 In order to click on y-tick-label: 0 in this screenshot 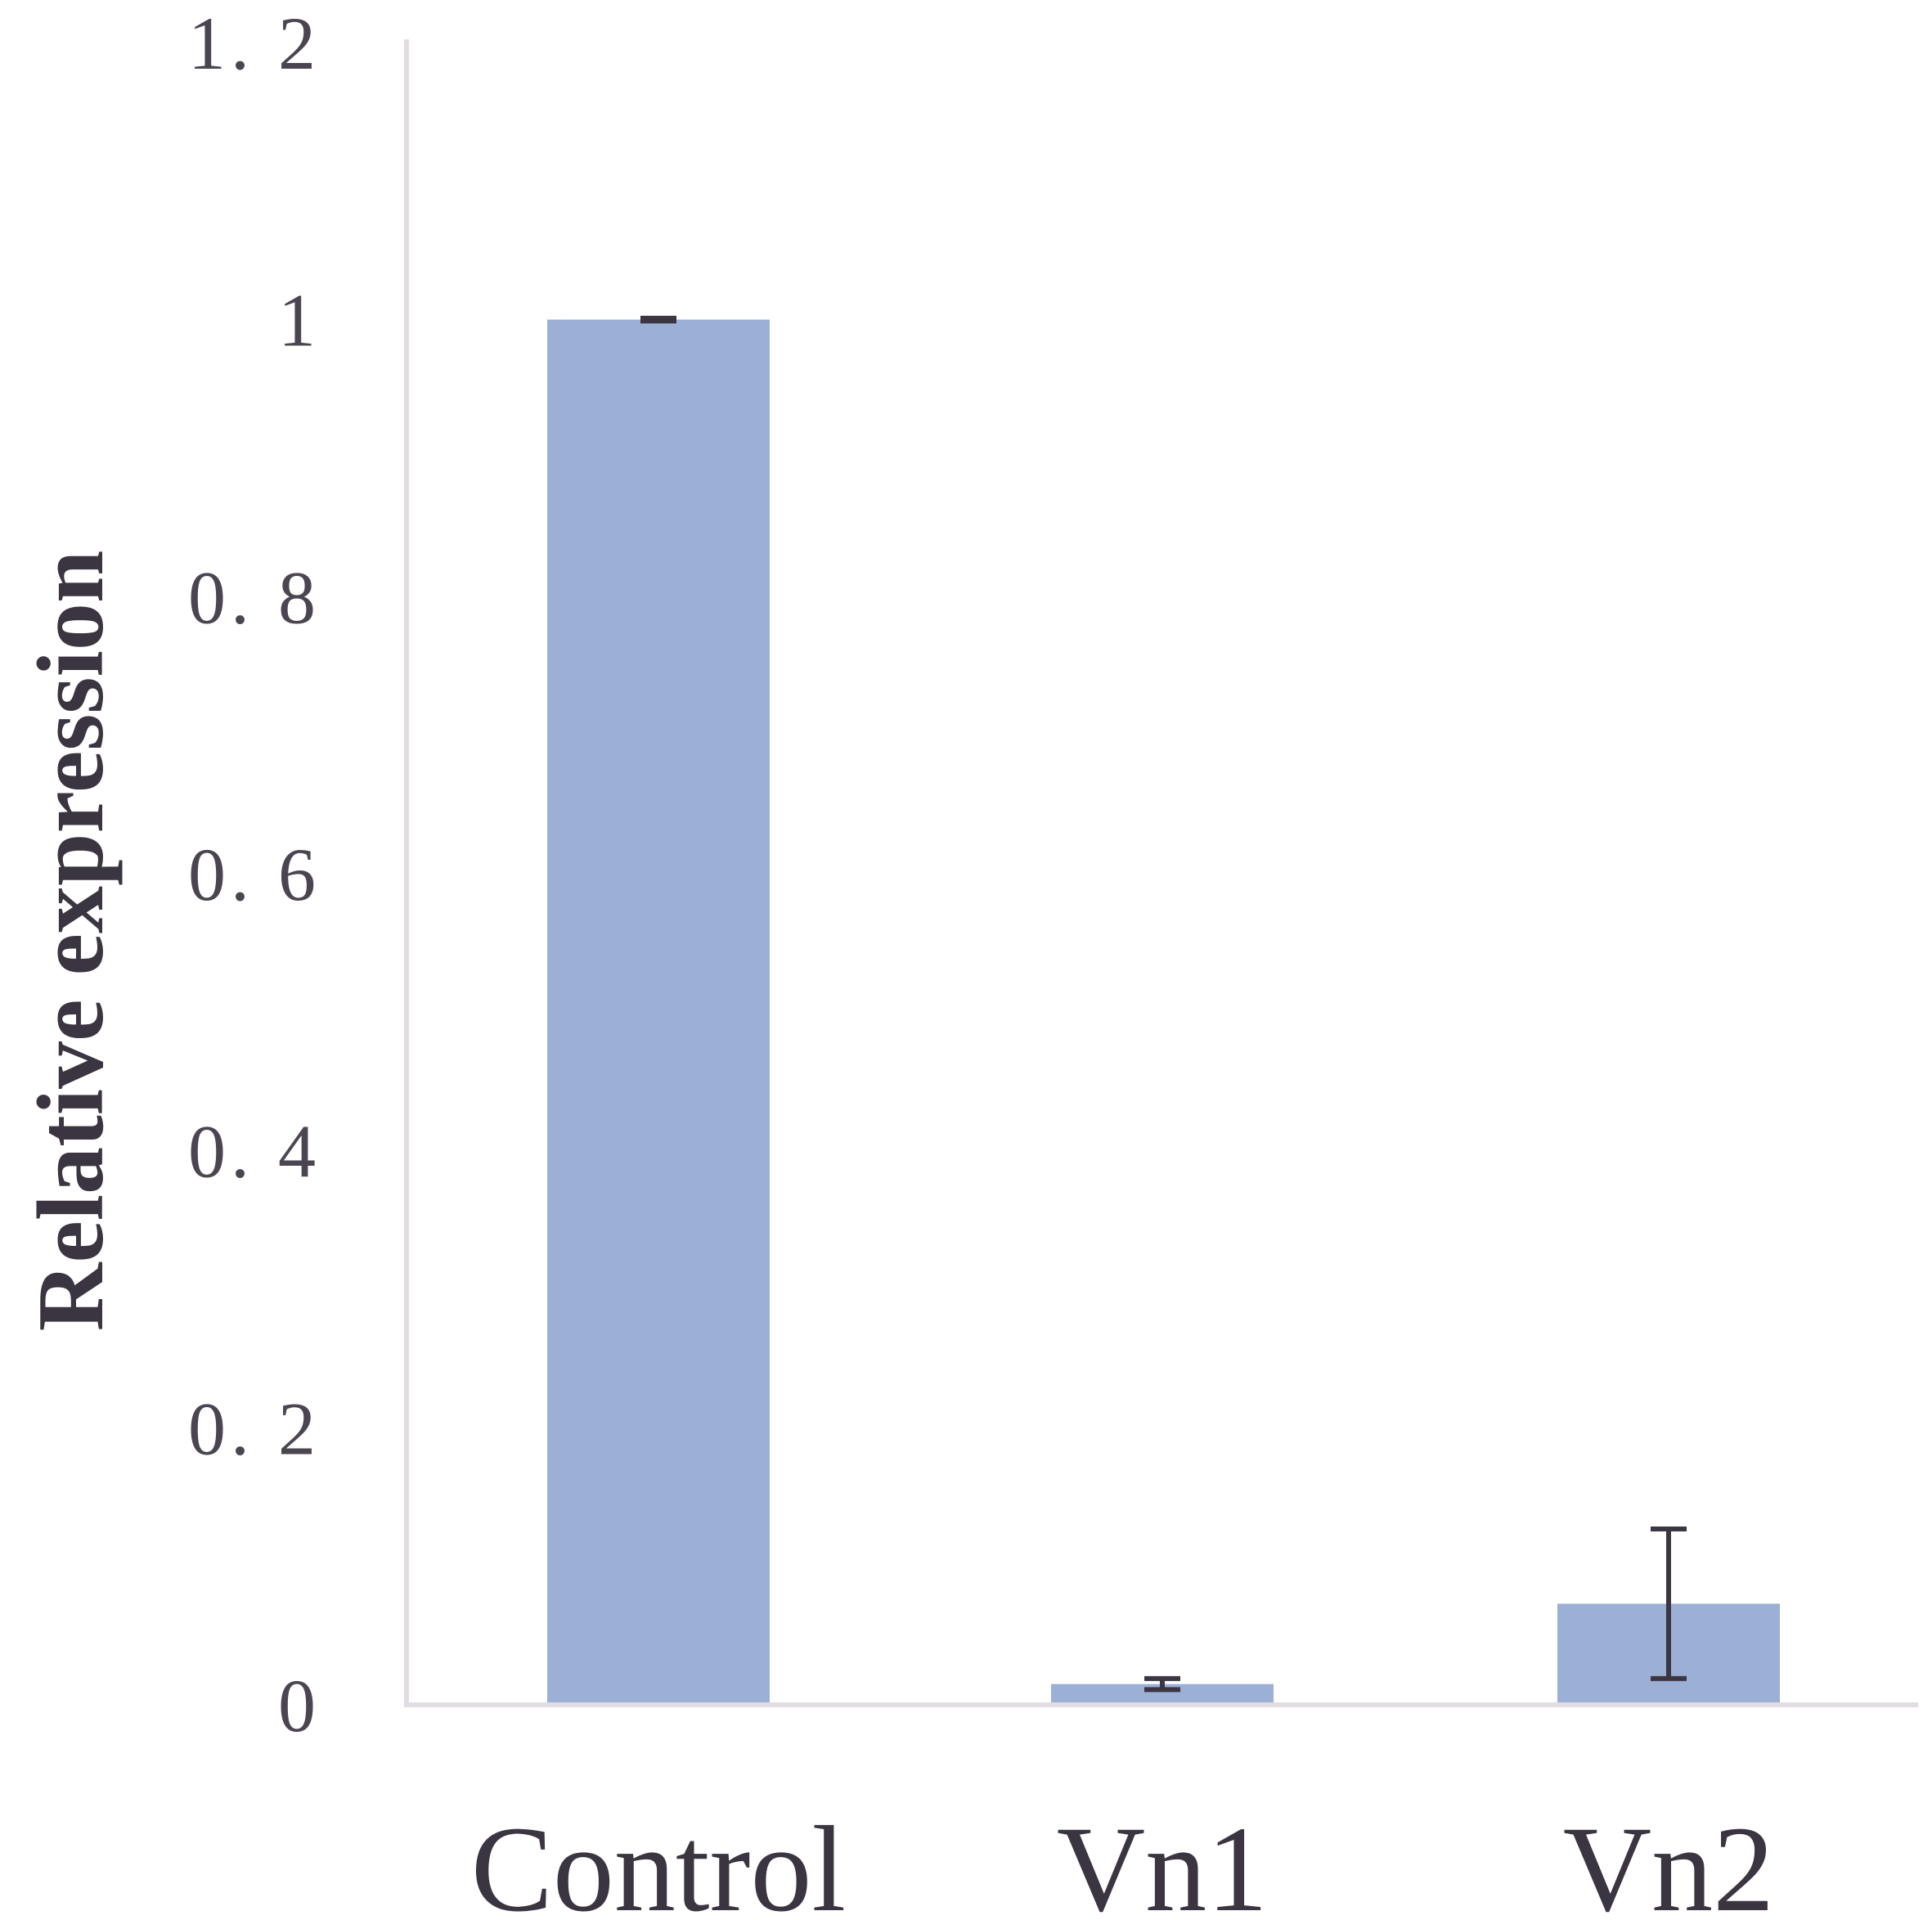, I will do `click(299, 1706)`.